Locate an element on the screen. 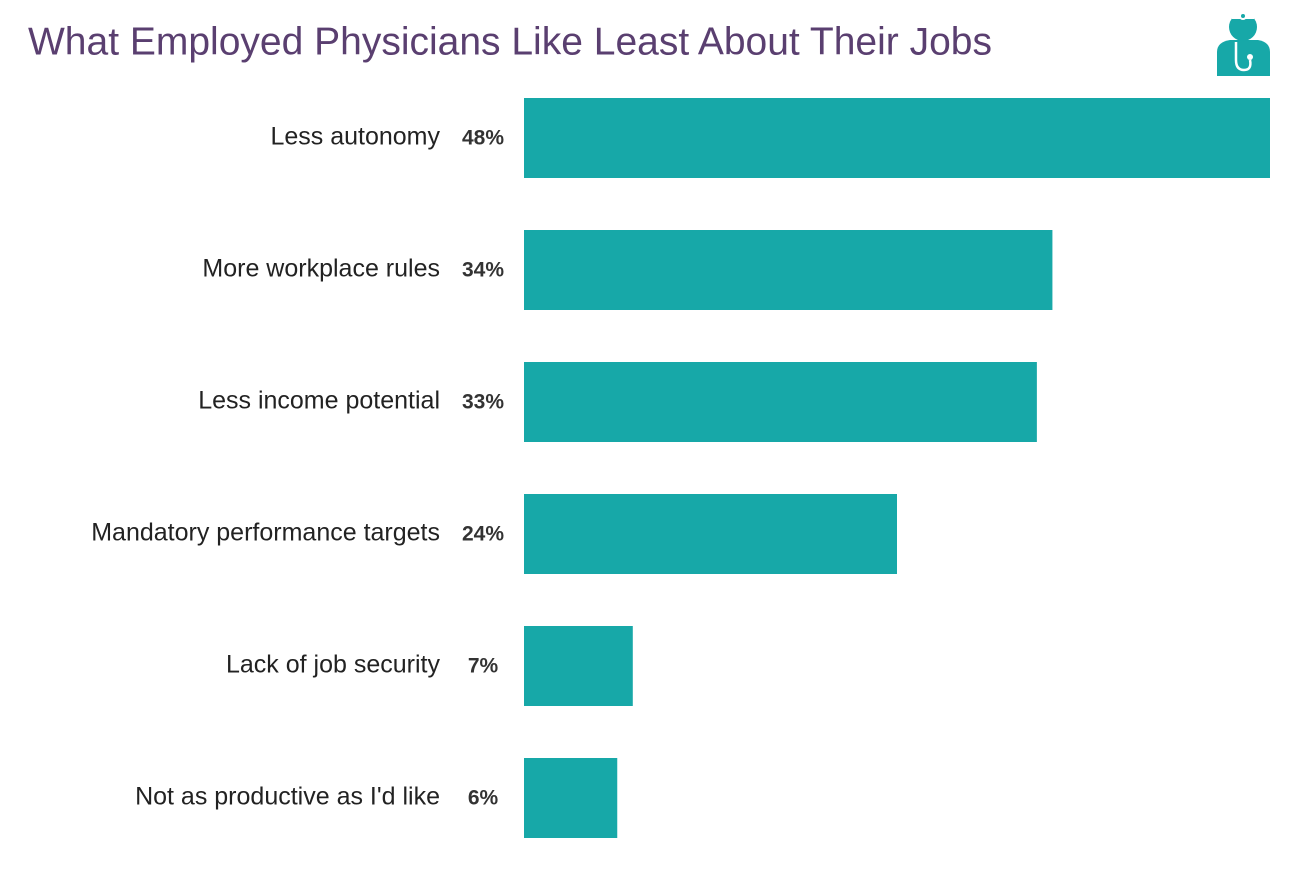  value-label: 24% is located at coordinates (483, 534).